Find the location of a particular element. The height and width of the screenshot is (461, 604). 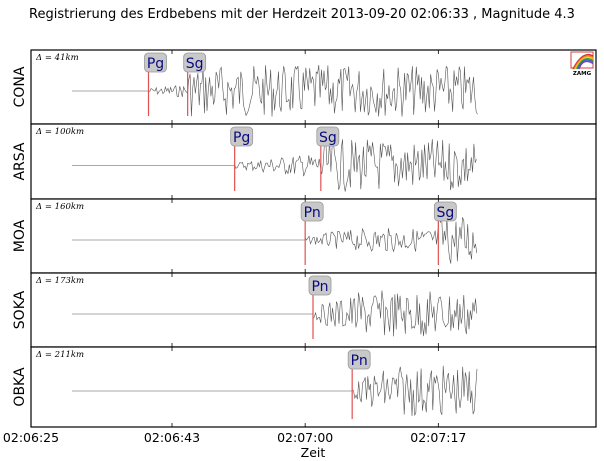

x-tick-label: 02:06:25 is located at coordinates (31, 437).